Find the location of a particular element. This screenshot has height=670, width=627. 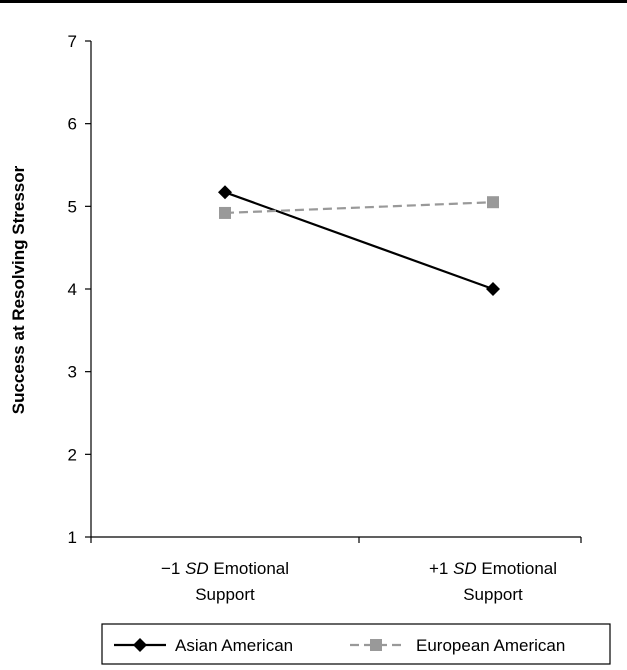

y-tick-label: 1 is located at coordinates (72, 537).